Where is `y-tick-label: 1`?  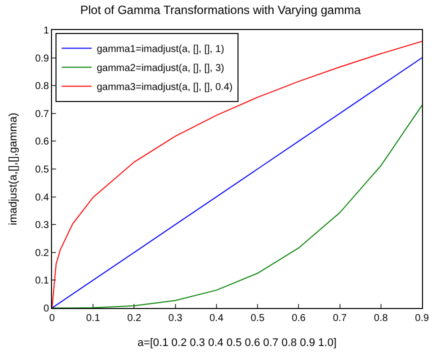
y-tick-label: 1 is located at coordinates (46, 31).